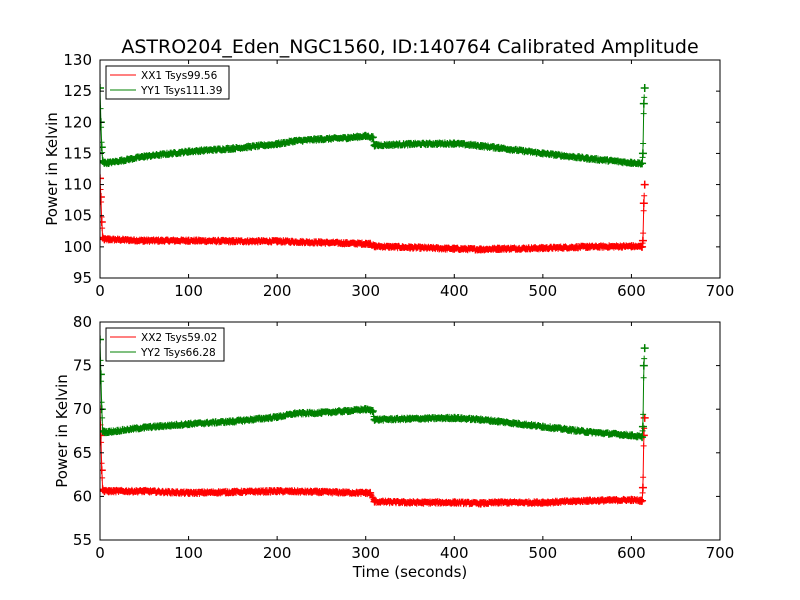  I want to click on x-tick-label: 300, so click(365, 553).